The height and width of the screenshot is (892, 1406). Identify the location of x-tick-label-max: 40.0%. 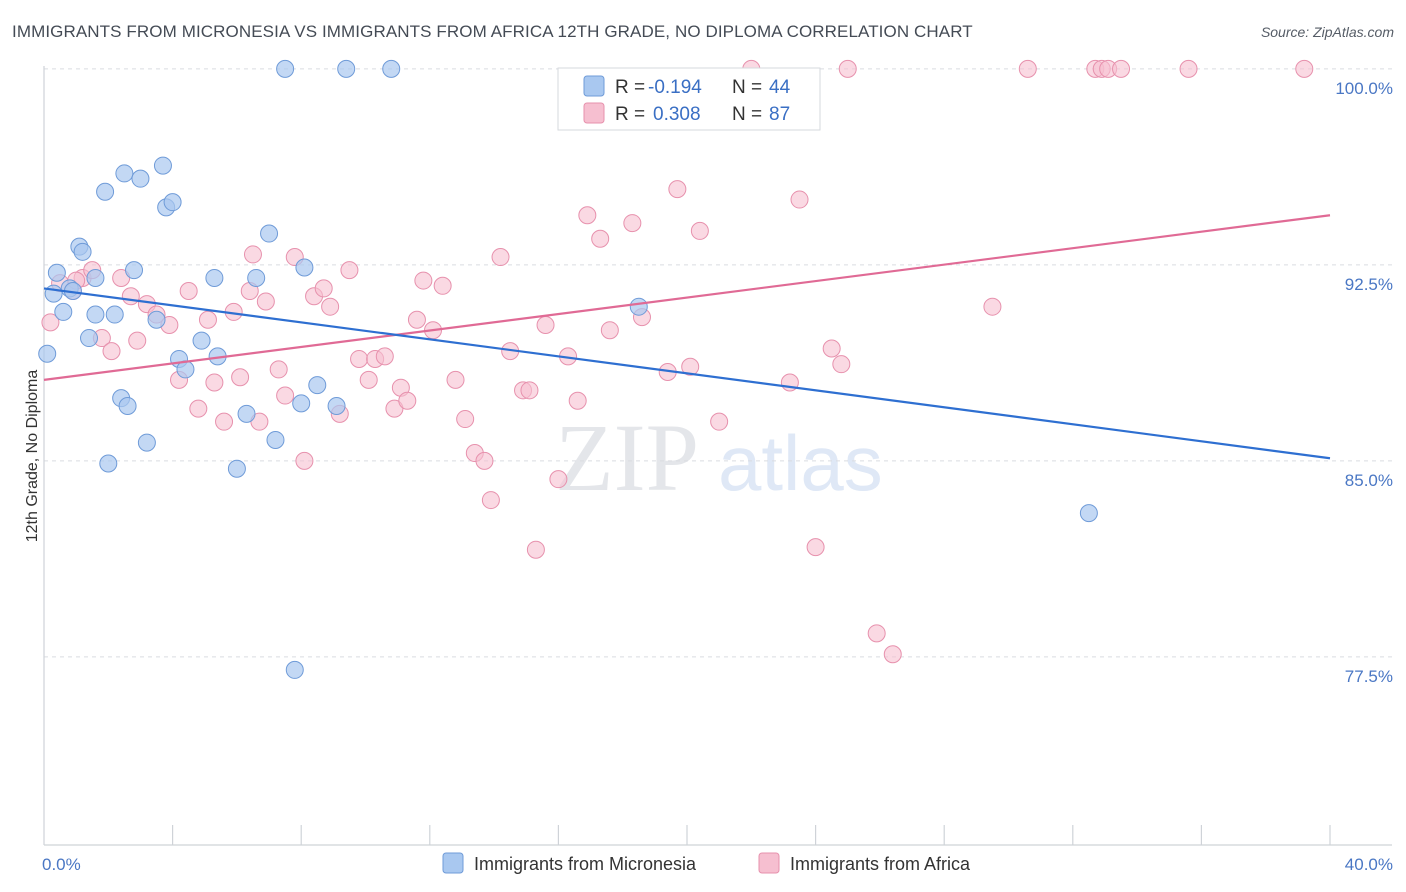
(1369, 864).